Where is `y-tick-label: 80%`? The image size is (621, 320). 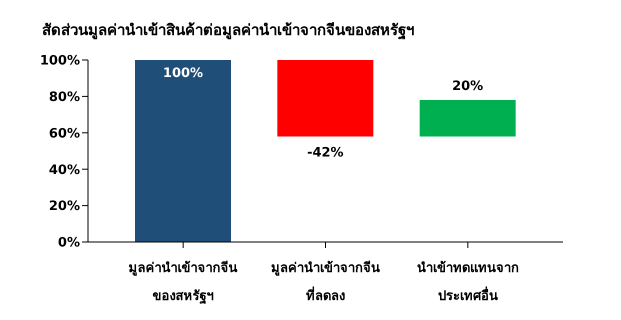
y-tick-label: 80% is located at coordinates (64, 98).